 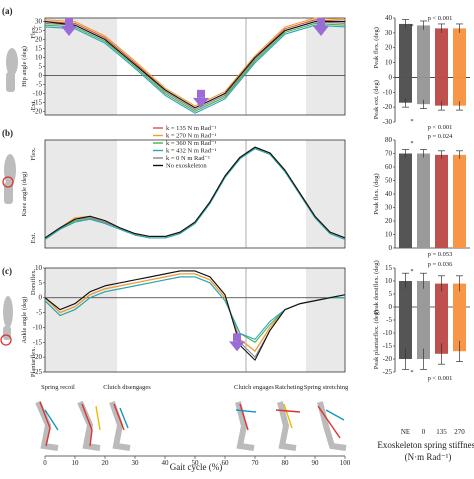 I want to click on y-axis-label: Ankle angle (deg), so click(x=24, y=320).